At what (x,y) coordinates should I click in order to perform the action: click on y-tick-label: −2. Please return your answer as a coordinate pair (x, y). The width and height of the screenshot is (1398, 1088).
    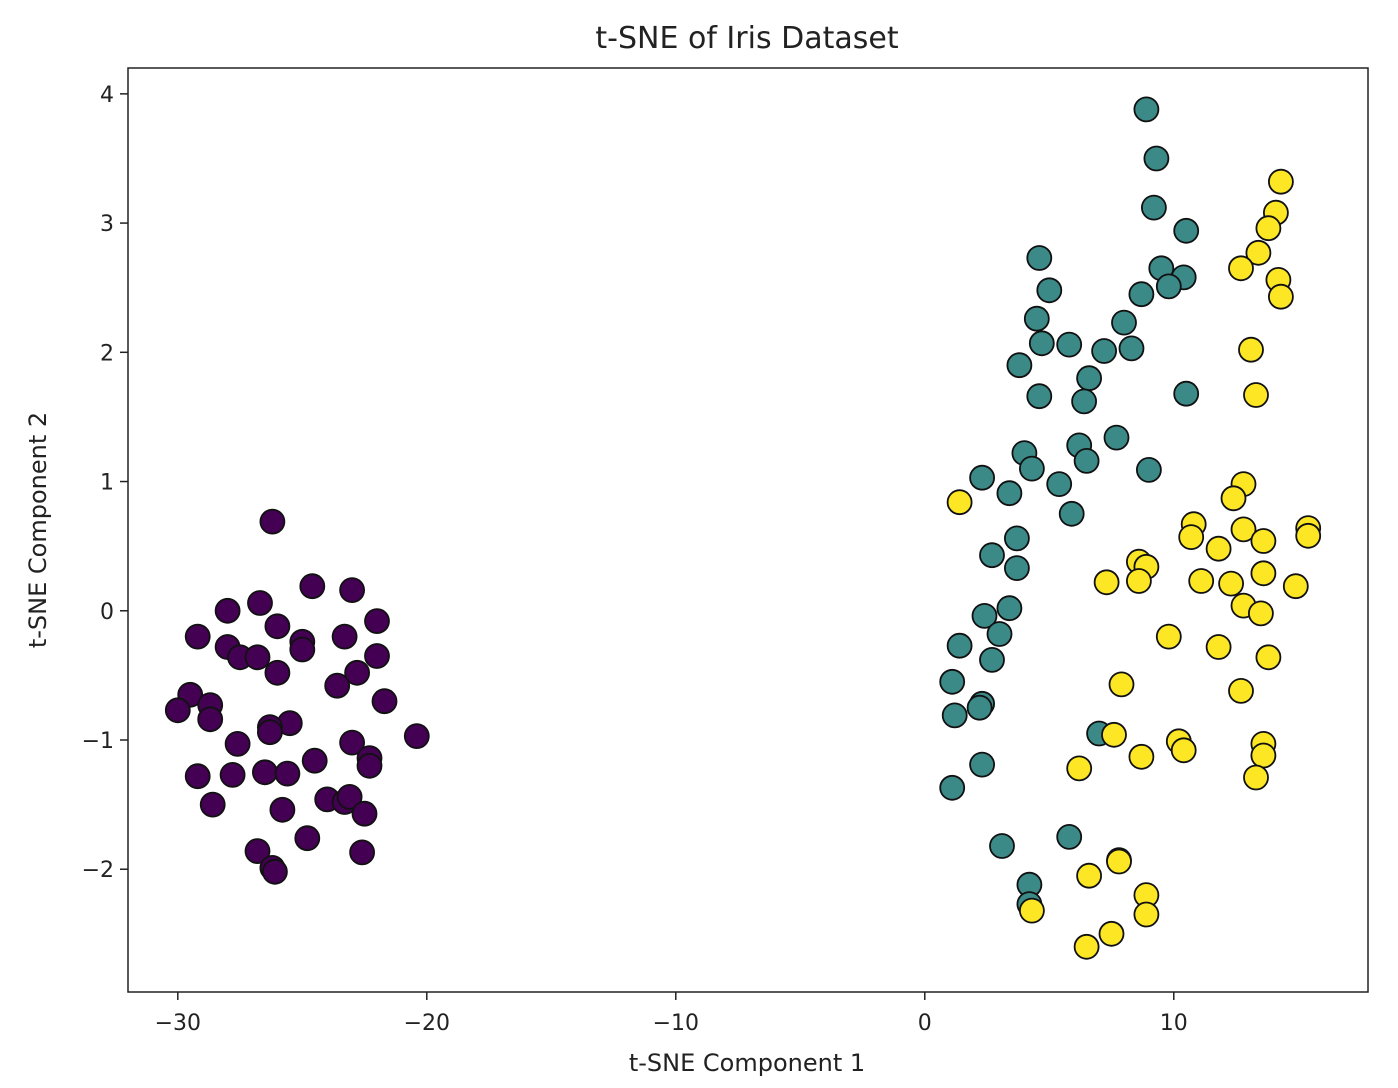
    Looking at the image, I should click on (98, 870).